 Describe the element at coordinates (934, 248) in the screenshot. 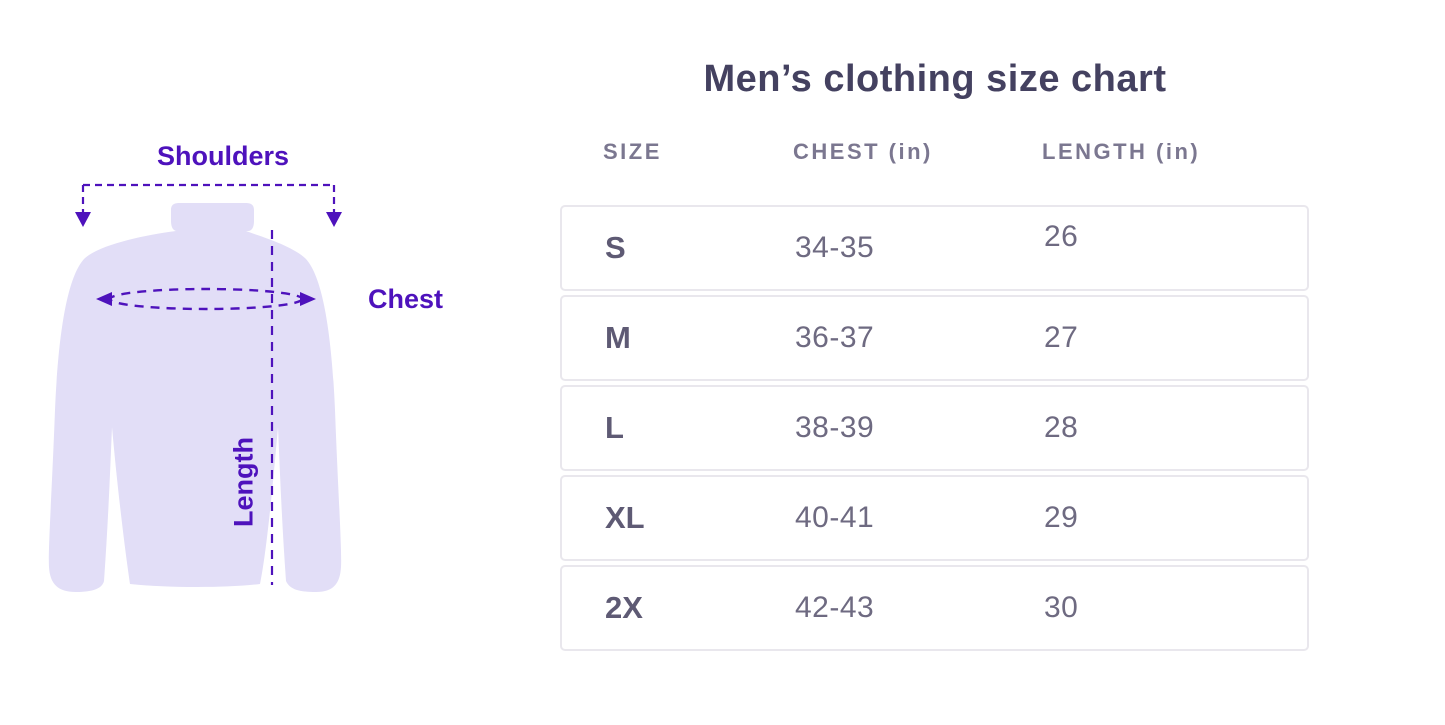

I see `table-row-s: S 34-35 26` at that location.